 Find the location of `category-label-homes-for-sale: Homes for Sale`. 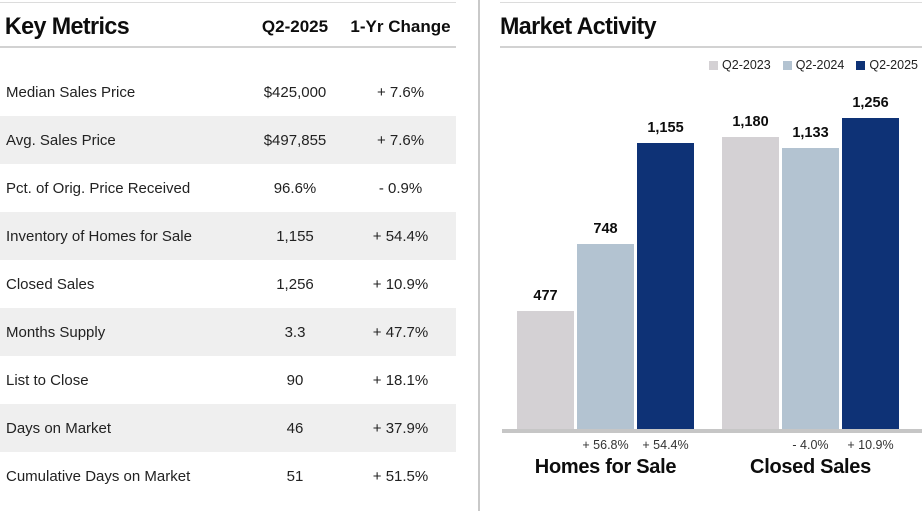

category-label-homes-for-sale: Homes for Sale is located at coordinates (605, 467).